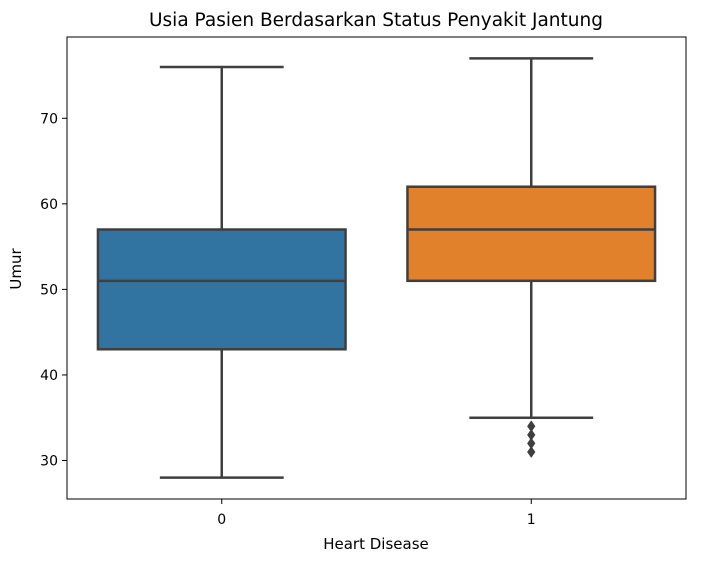  What do you see at coordinates (49, 119) in the screenshot?
I see `y-tick-label: 70` at bounding box center [49, 119].